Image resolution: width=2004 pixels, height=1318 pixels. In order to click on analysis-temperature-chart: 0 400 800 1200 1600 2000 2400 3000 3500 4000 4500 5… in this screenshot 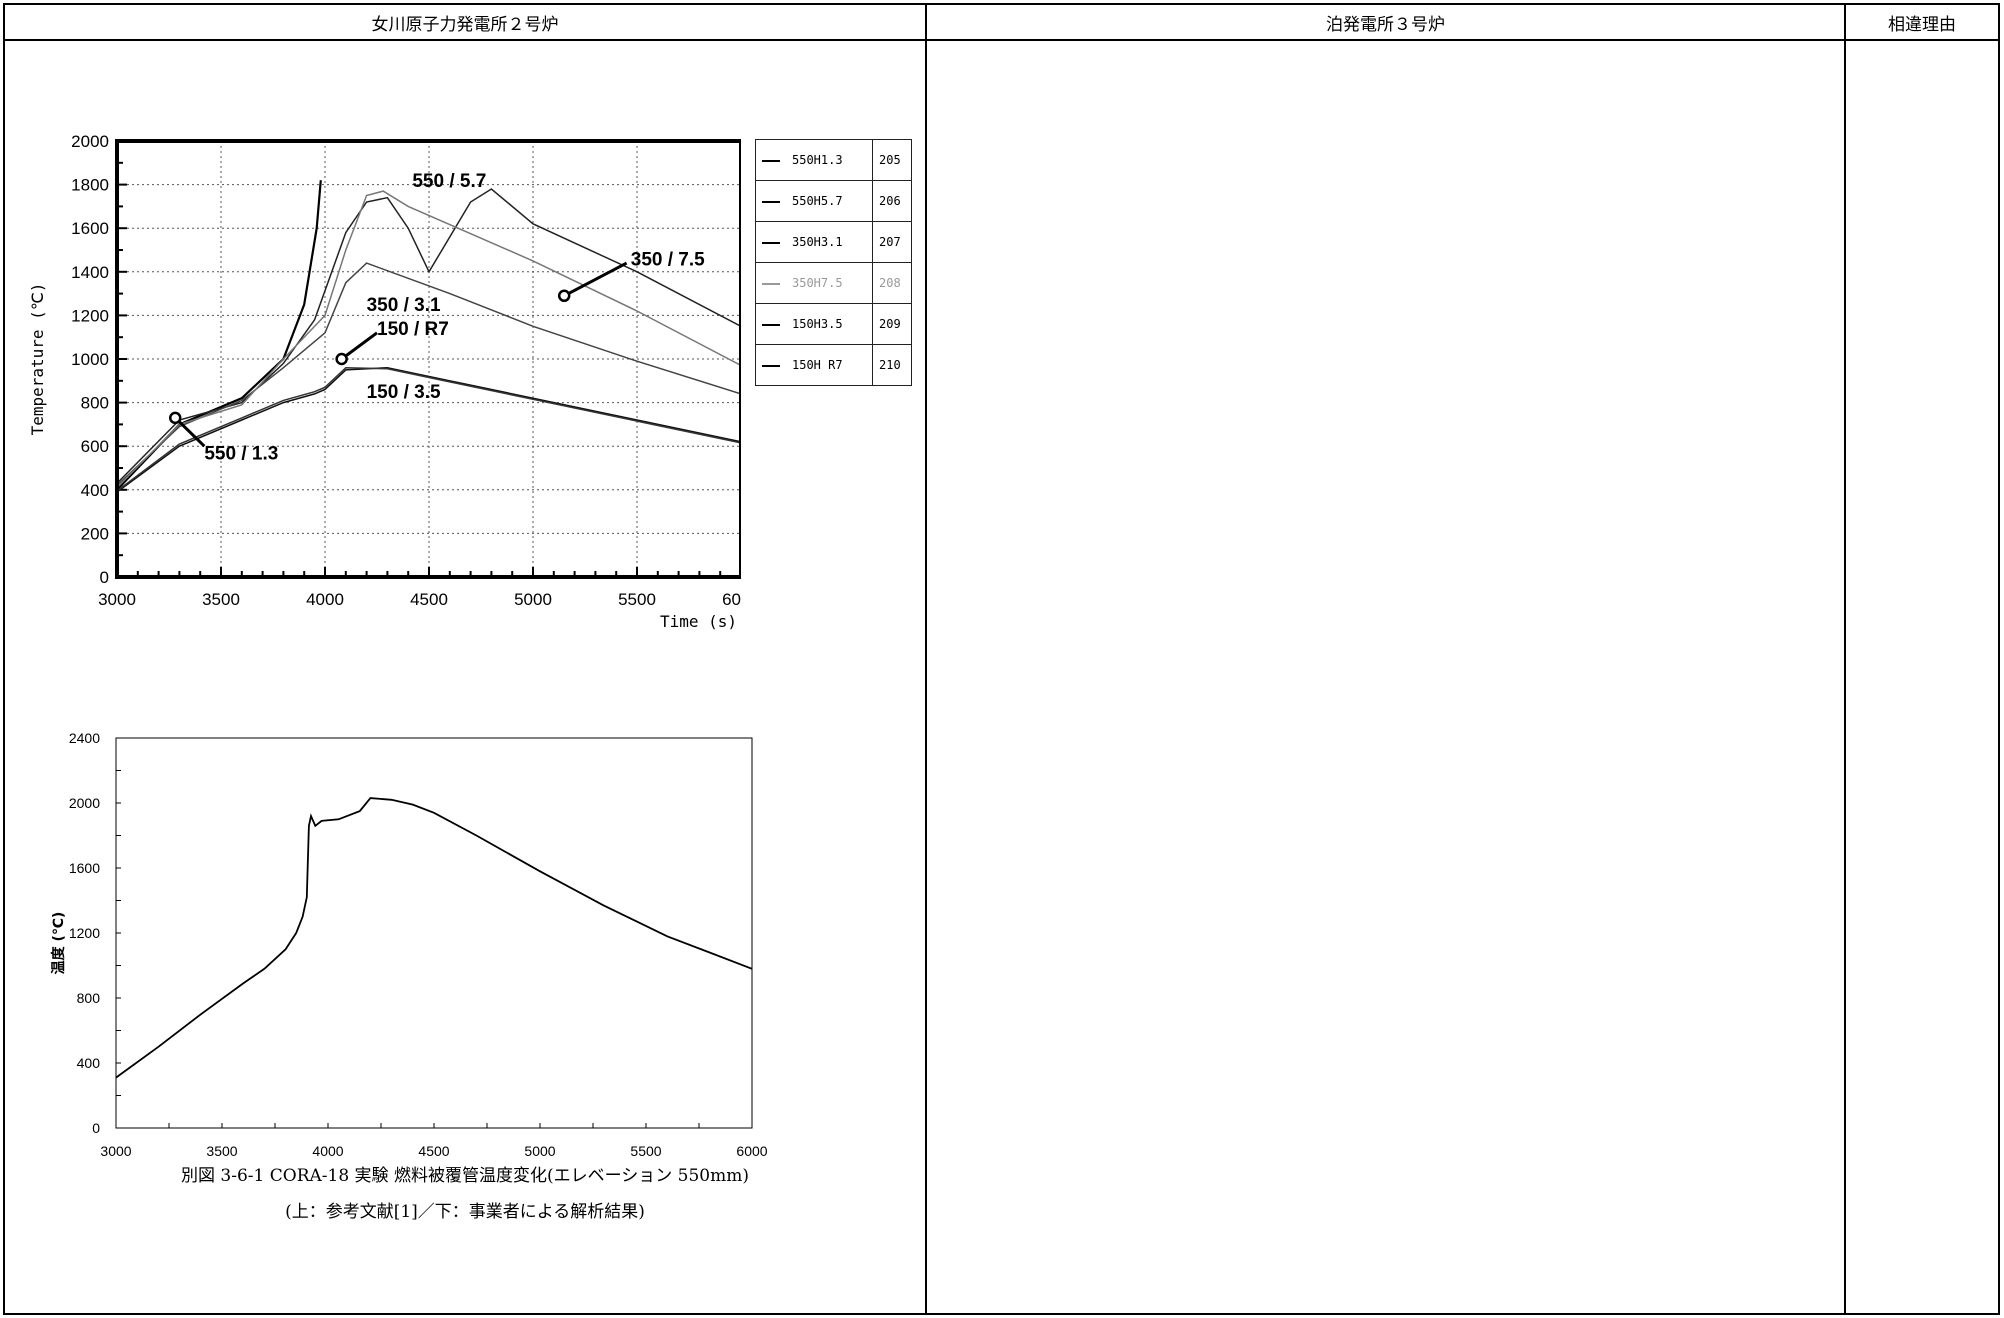, I will do `click(409, 944)`.